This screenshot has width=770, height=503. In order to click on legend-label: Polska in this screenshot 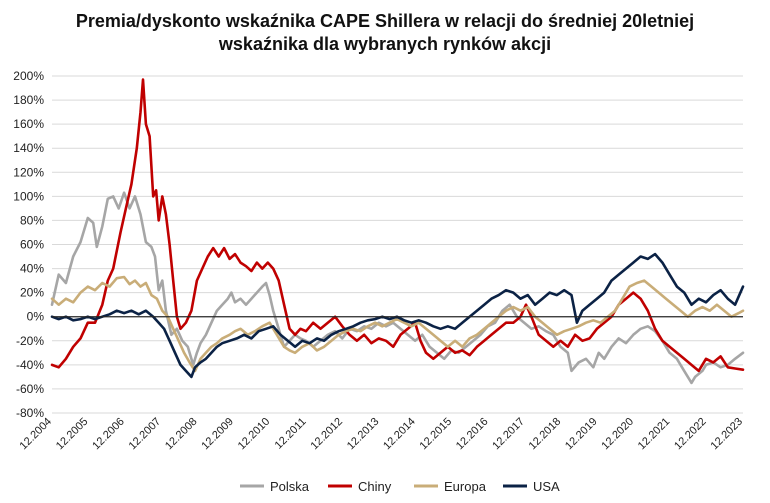, I will do `click(290, 486)`.